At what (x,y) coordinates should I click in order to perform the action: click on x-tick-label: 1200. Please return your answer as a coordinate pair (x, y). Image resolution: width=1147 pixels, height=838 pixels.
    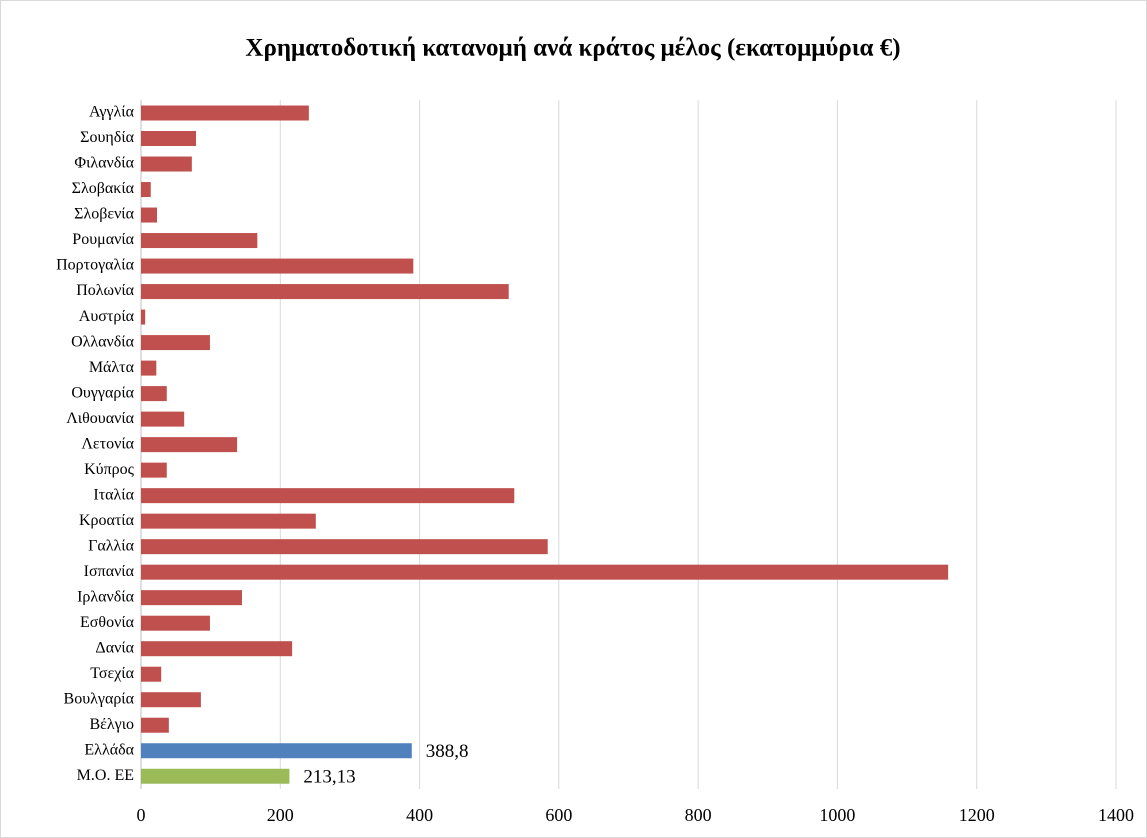
    Looking at the image, I should click on (977, 815).